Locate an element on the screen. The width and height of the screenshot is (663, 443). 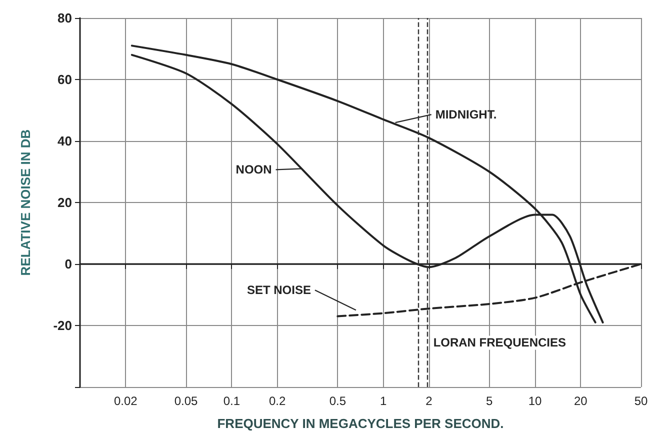
x-tick-label: 2 is located at coordinates (429, 401).